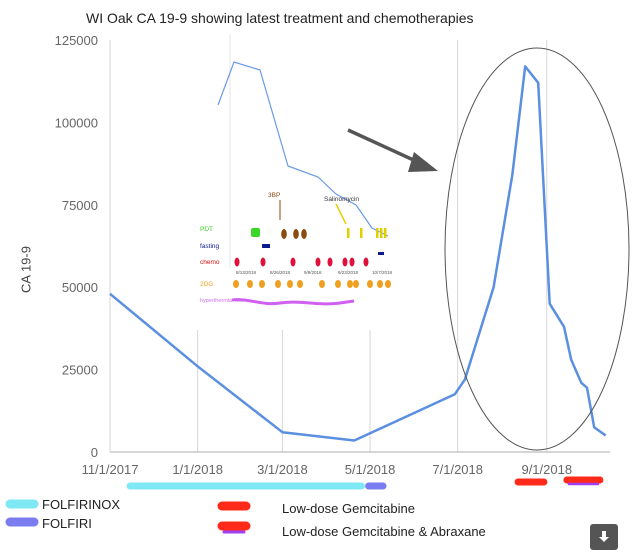 The image size is (640, 556). I want to click on inset-date-label: 9/23/2018, so click(348, 272).